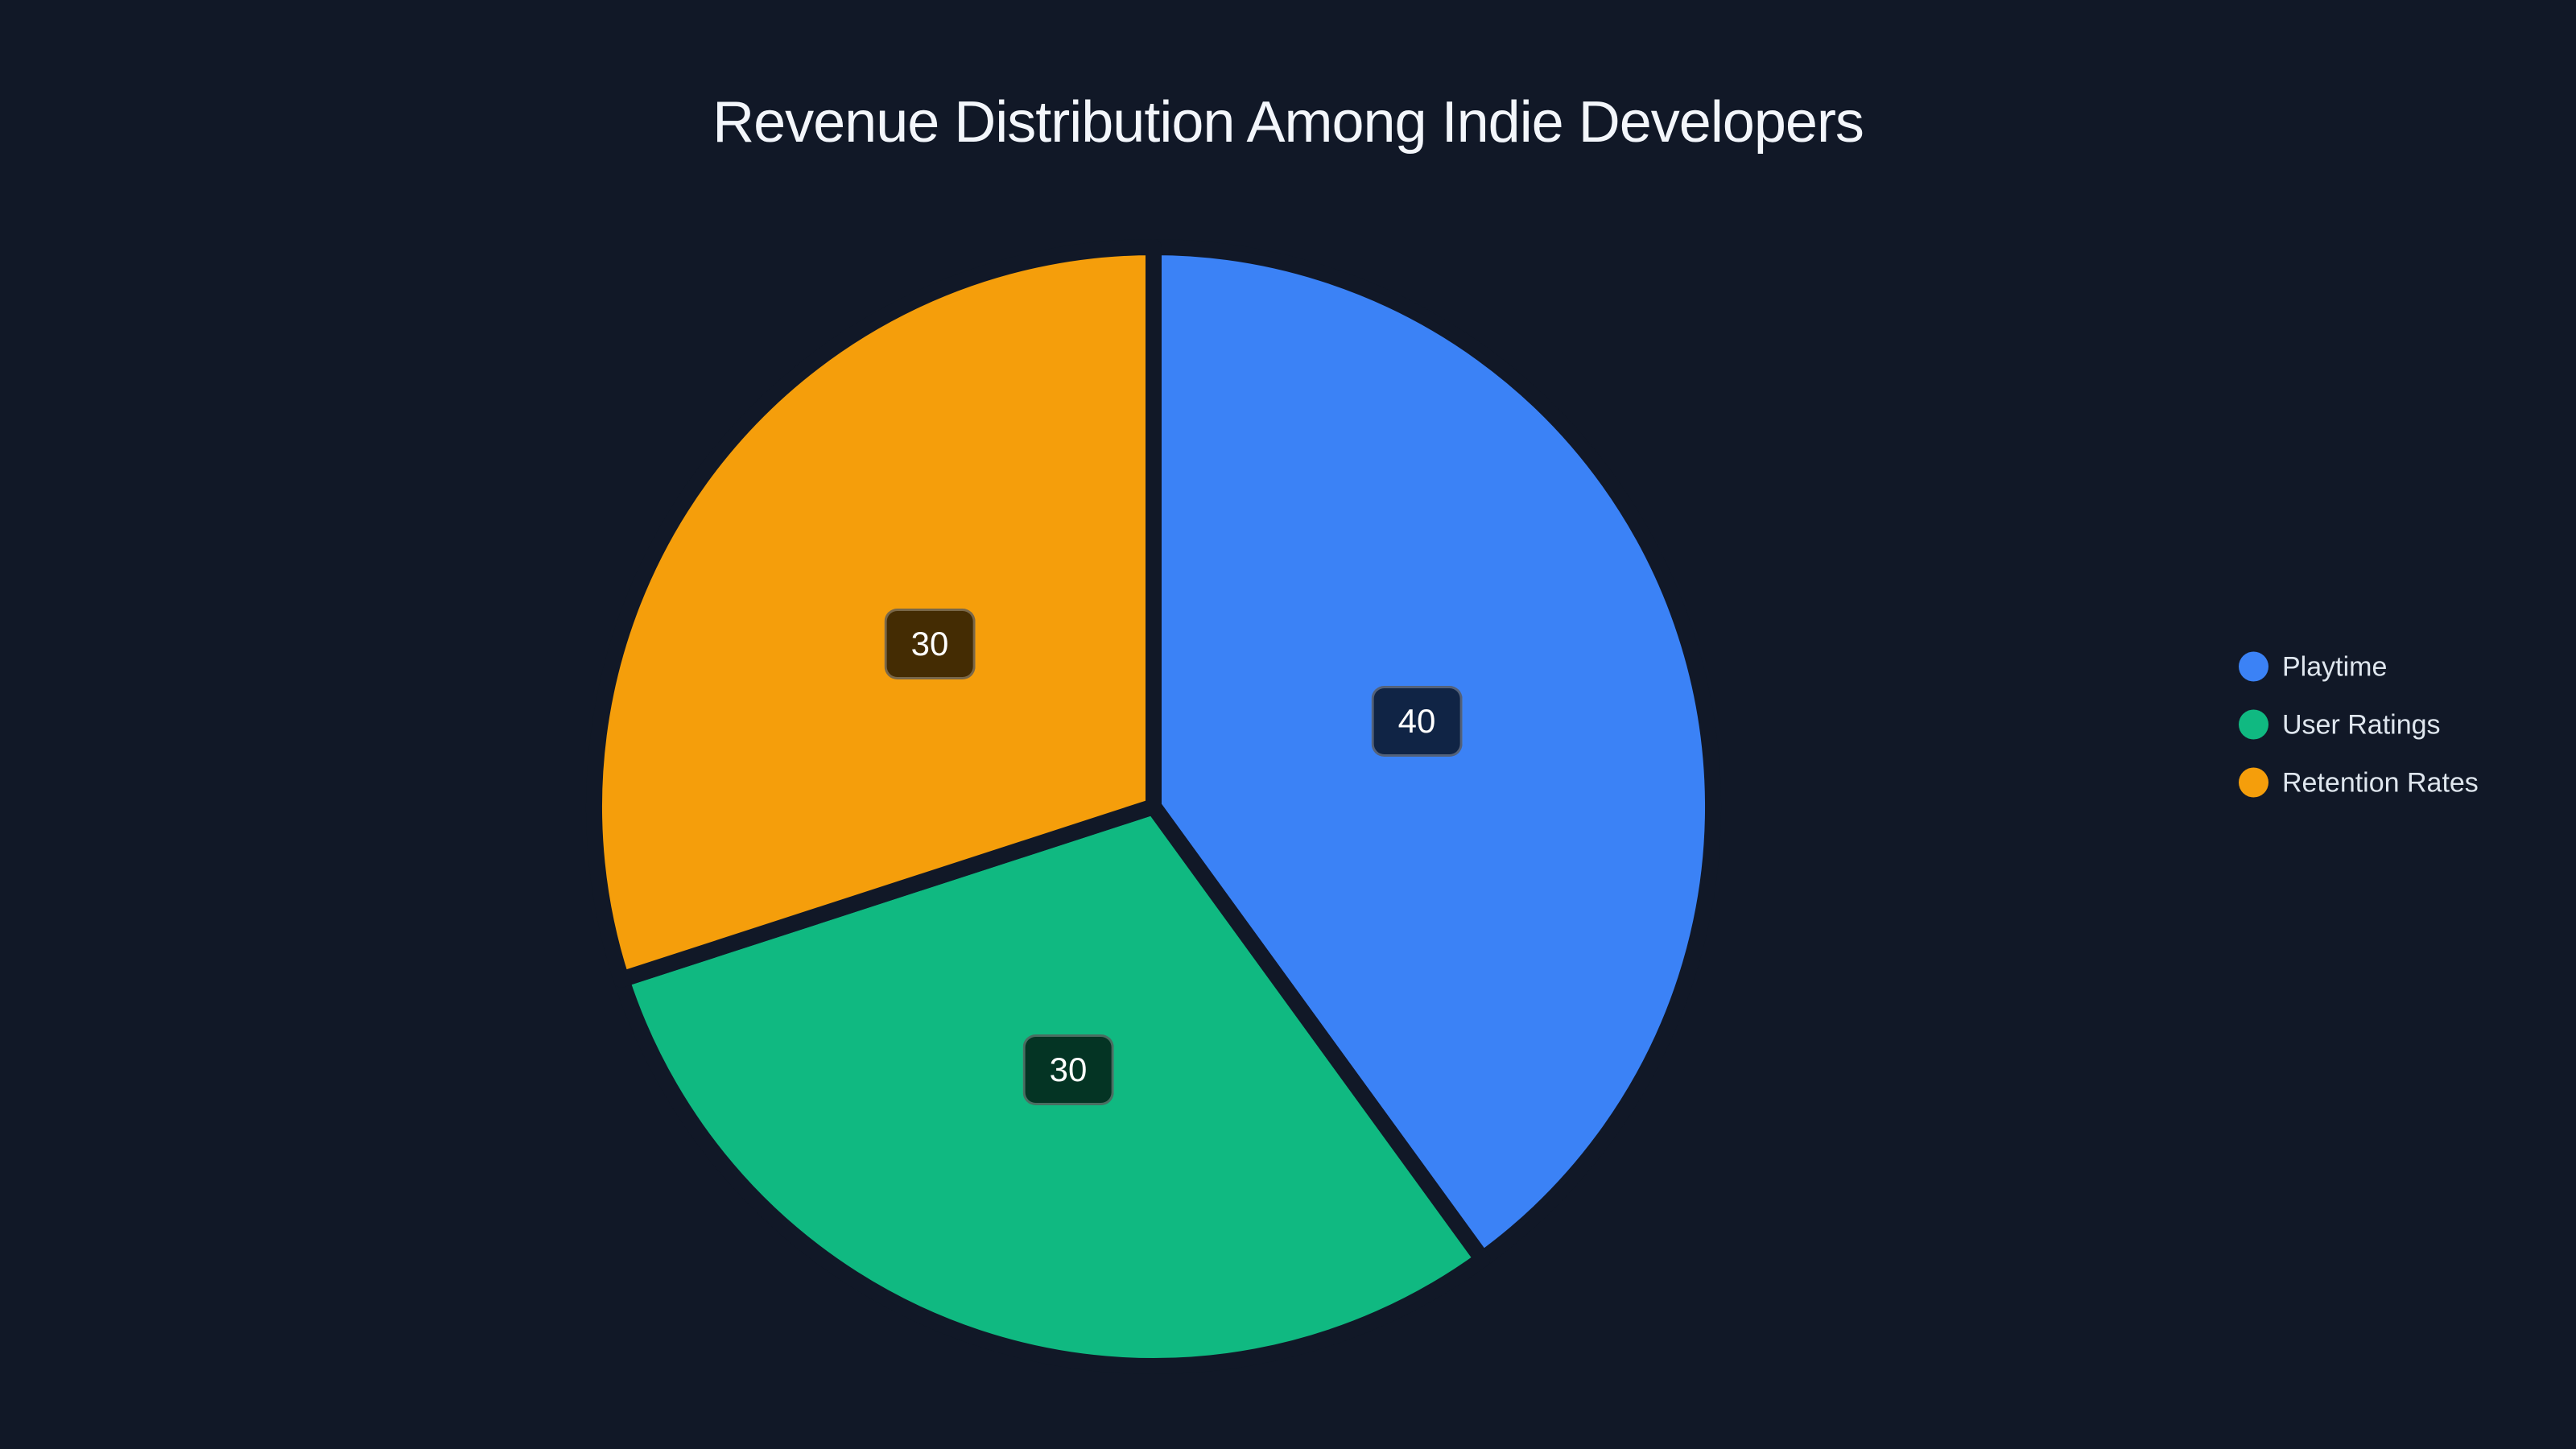 This screenshot has width=2576, height=1449. What do you see at coordinates (1417, 721) in the screenshot?
I see `slice-value-label-playtime: 40` at bounding box center [1417, 721].